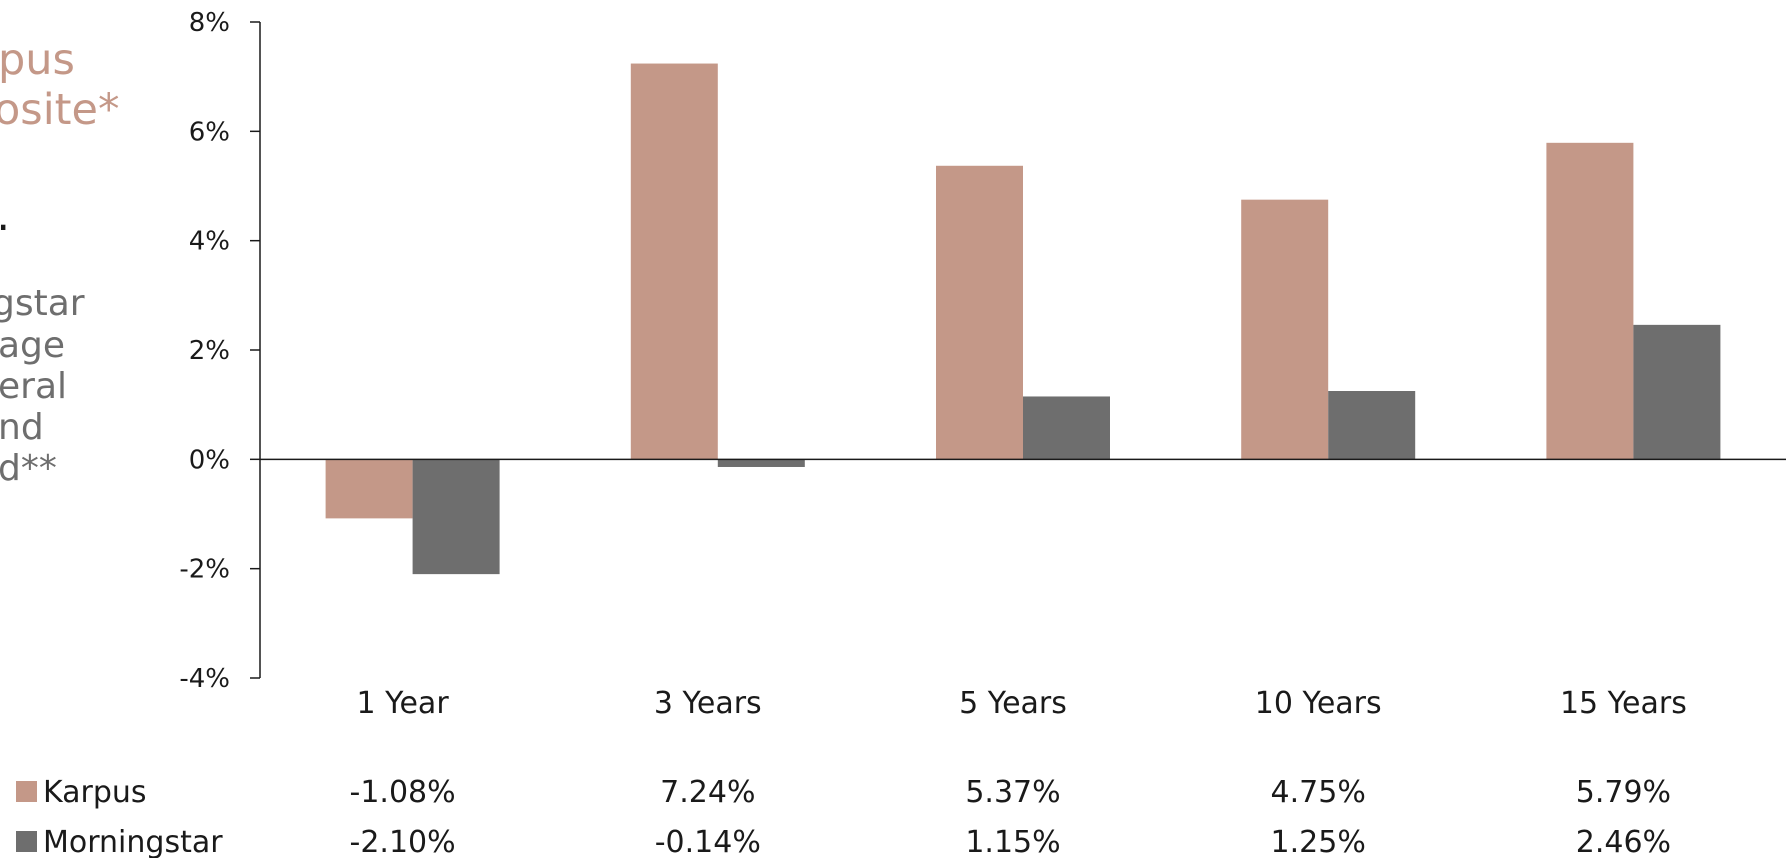 This screenshot has height=858, width=1790. Describe the element at coordinates (209, 351) in the screenshot. I see `y-tick-label: 2%` at that location.